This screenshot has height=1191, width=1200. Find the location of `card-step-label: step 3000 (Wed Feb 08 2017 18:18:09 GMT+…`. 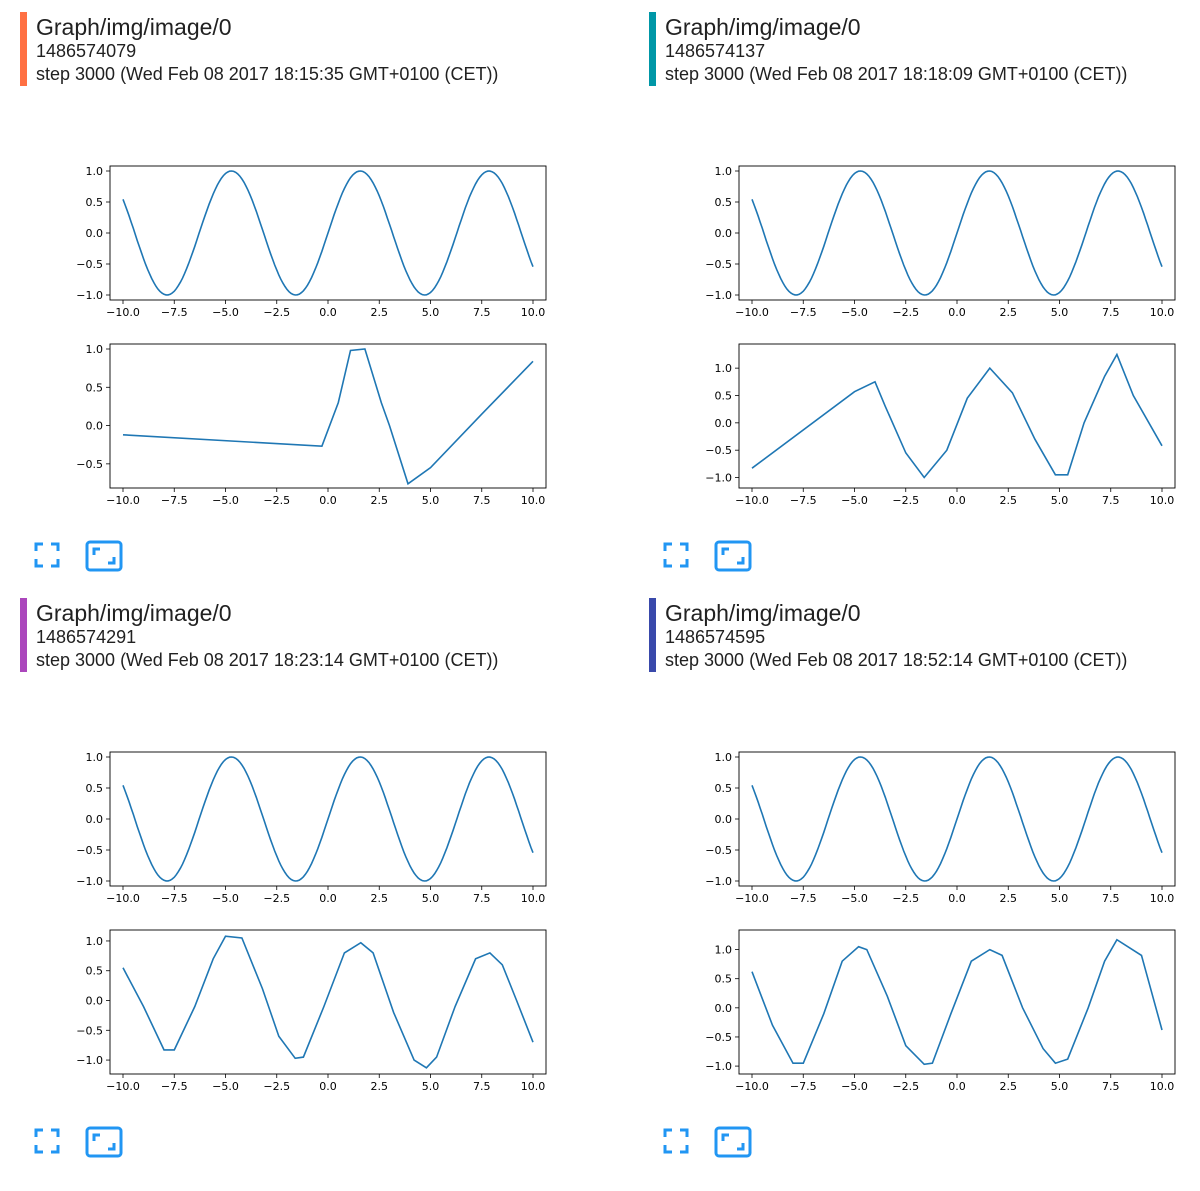

card-step-label: step 3000 (Wed Feb 08 2017 18:18:09 GMT+… is located at coordinates (896, 74).